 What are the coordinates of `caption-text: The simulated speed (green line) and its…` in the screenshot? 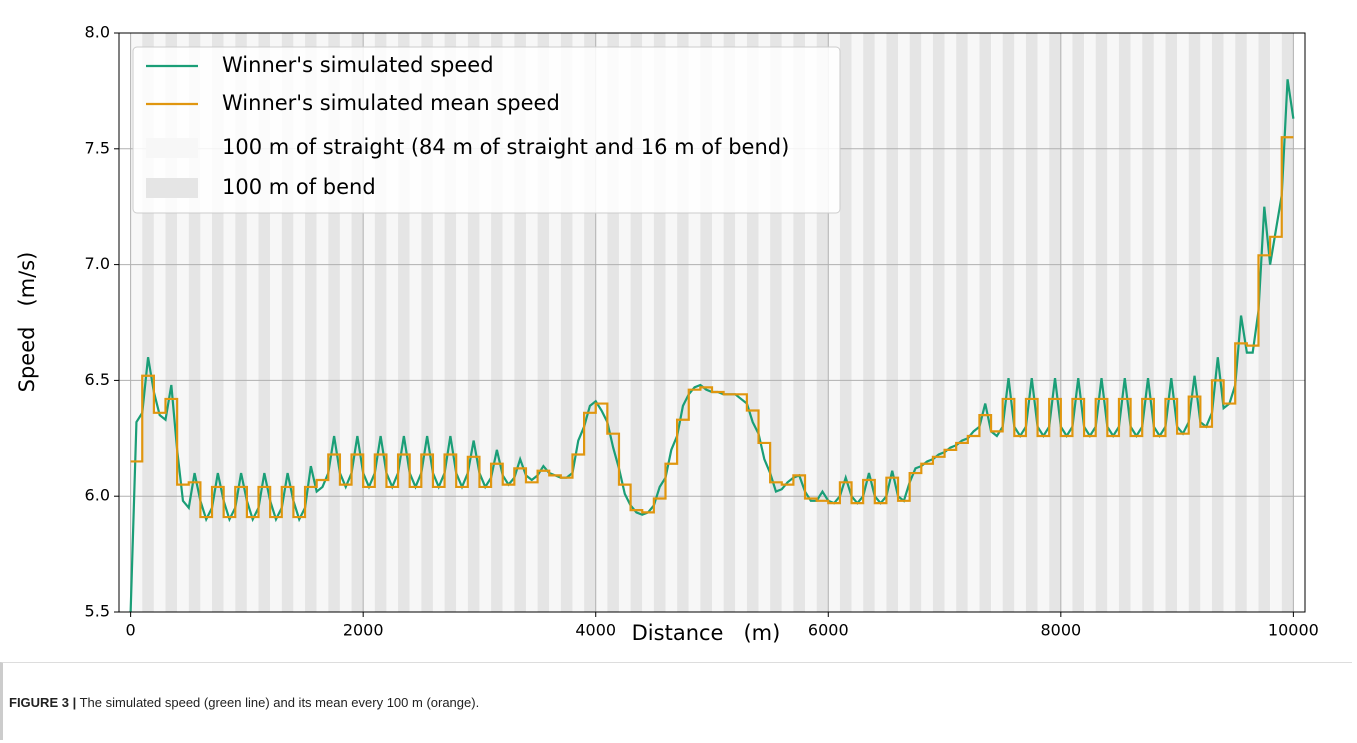 It's located at (279, 702).